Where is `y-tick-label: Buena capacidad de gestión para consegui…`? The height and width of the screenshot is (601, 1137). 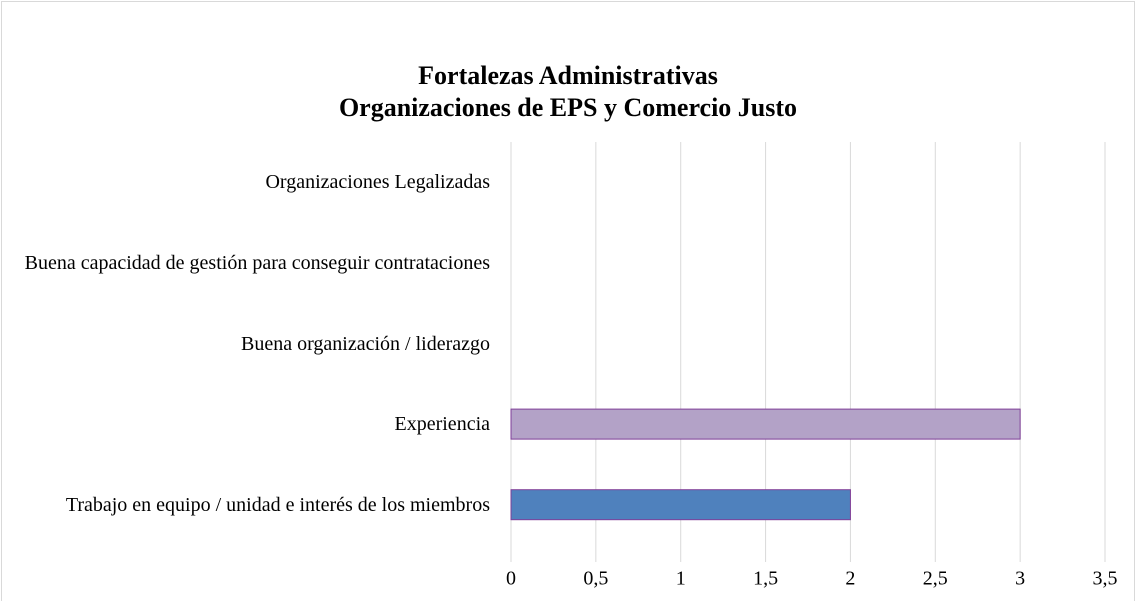 y-tick-label: Buena capacidad de gestión para consegui… is located at coordinates (257, 262).